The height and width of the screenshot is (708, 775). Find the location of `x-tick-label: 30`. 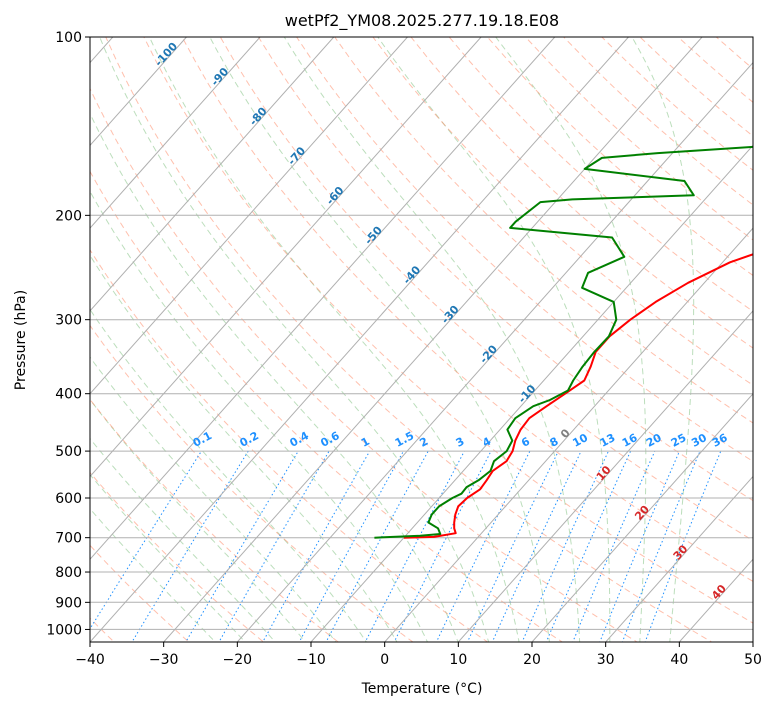

x-tick-label: 30 is located at coordinates (606, 660).